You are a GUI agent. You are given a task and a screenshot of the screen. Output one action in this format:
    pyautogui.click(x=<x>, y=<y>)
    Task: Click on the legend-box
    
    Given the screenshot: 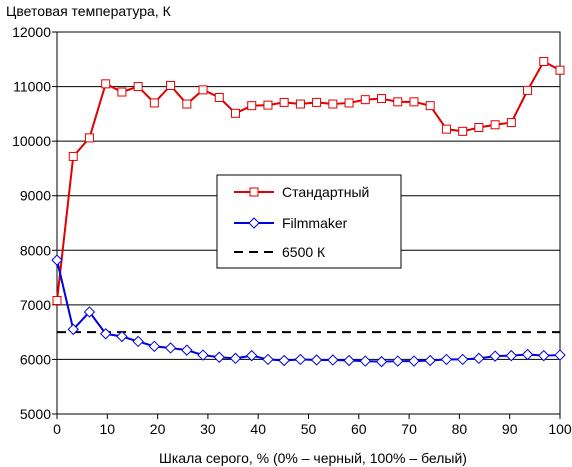 What is the action you would take?
    pyautogui.click(x=309, y=221)
    